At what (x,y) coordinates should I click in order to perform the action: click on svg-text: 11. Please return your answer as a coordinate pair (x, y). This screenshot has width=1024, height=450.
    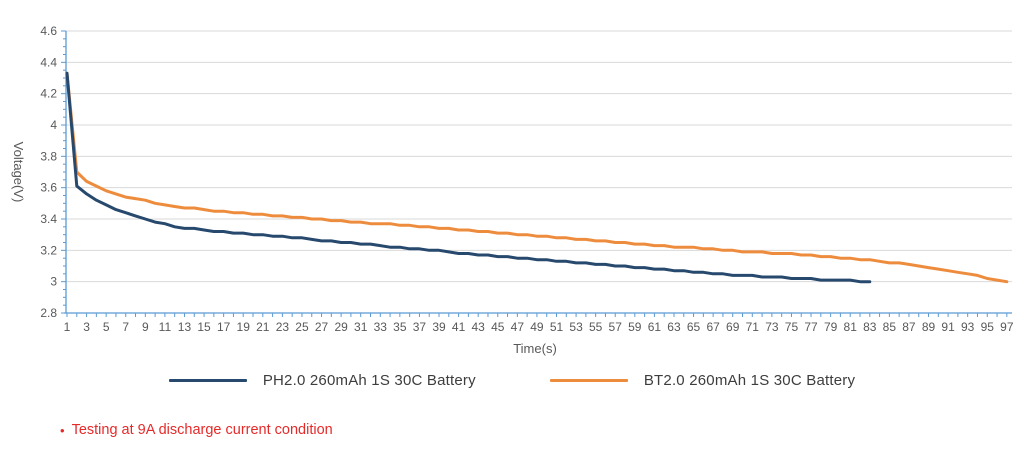
    Looking at the image, I should click on (165, 327).